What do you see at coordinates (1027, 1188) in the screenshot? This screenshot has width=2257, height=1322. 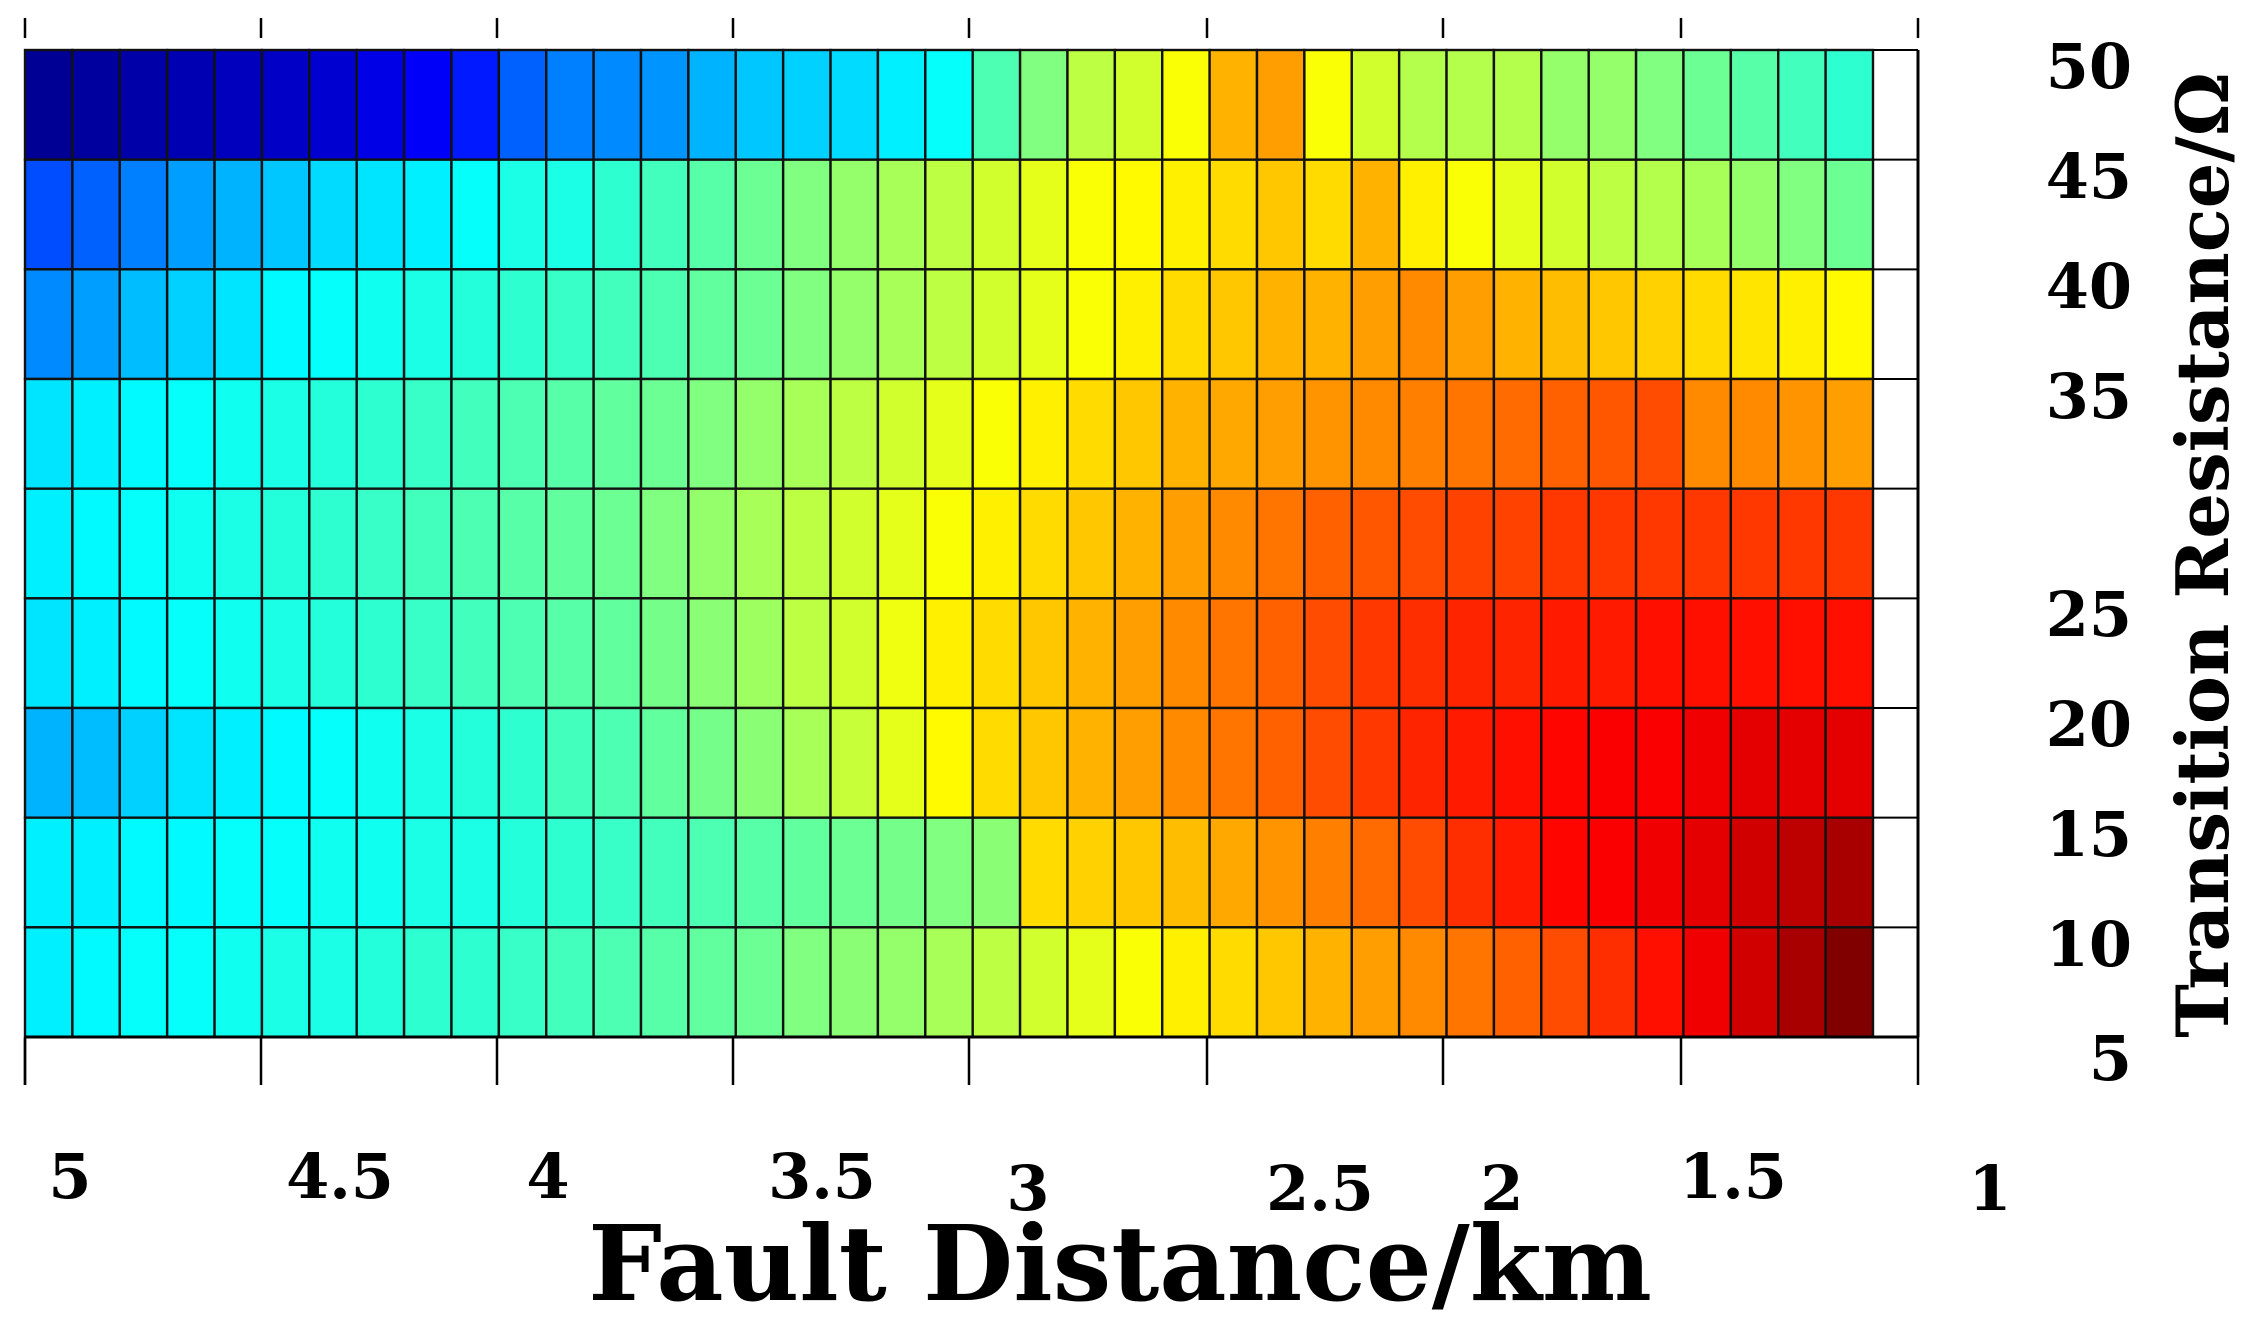 I see `x-tick-label: 3` at bounding box center [1027, 1188].